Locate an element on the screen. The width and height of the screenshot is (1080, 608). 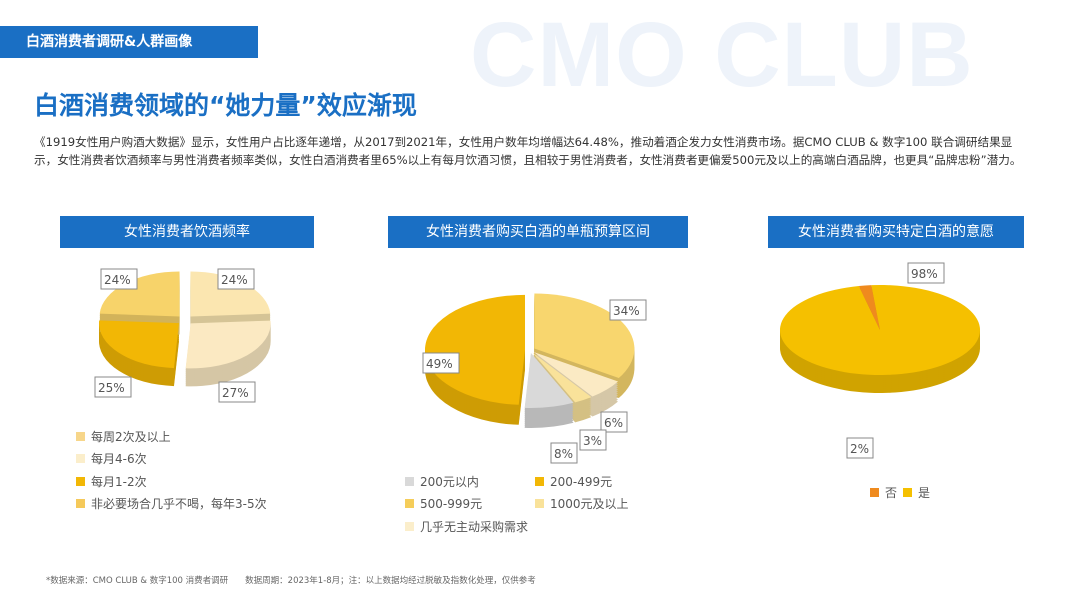
legend-item: 每月1-2次 is located at coordinates (171, 481).